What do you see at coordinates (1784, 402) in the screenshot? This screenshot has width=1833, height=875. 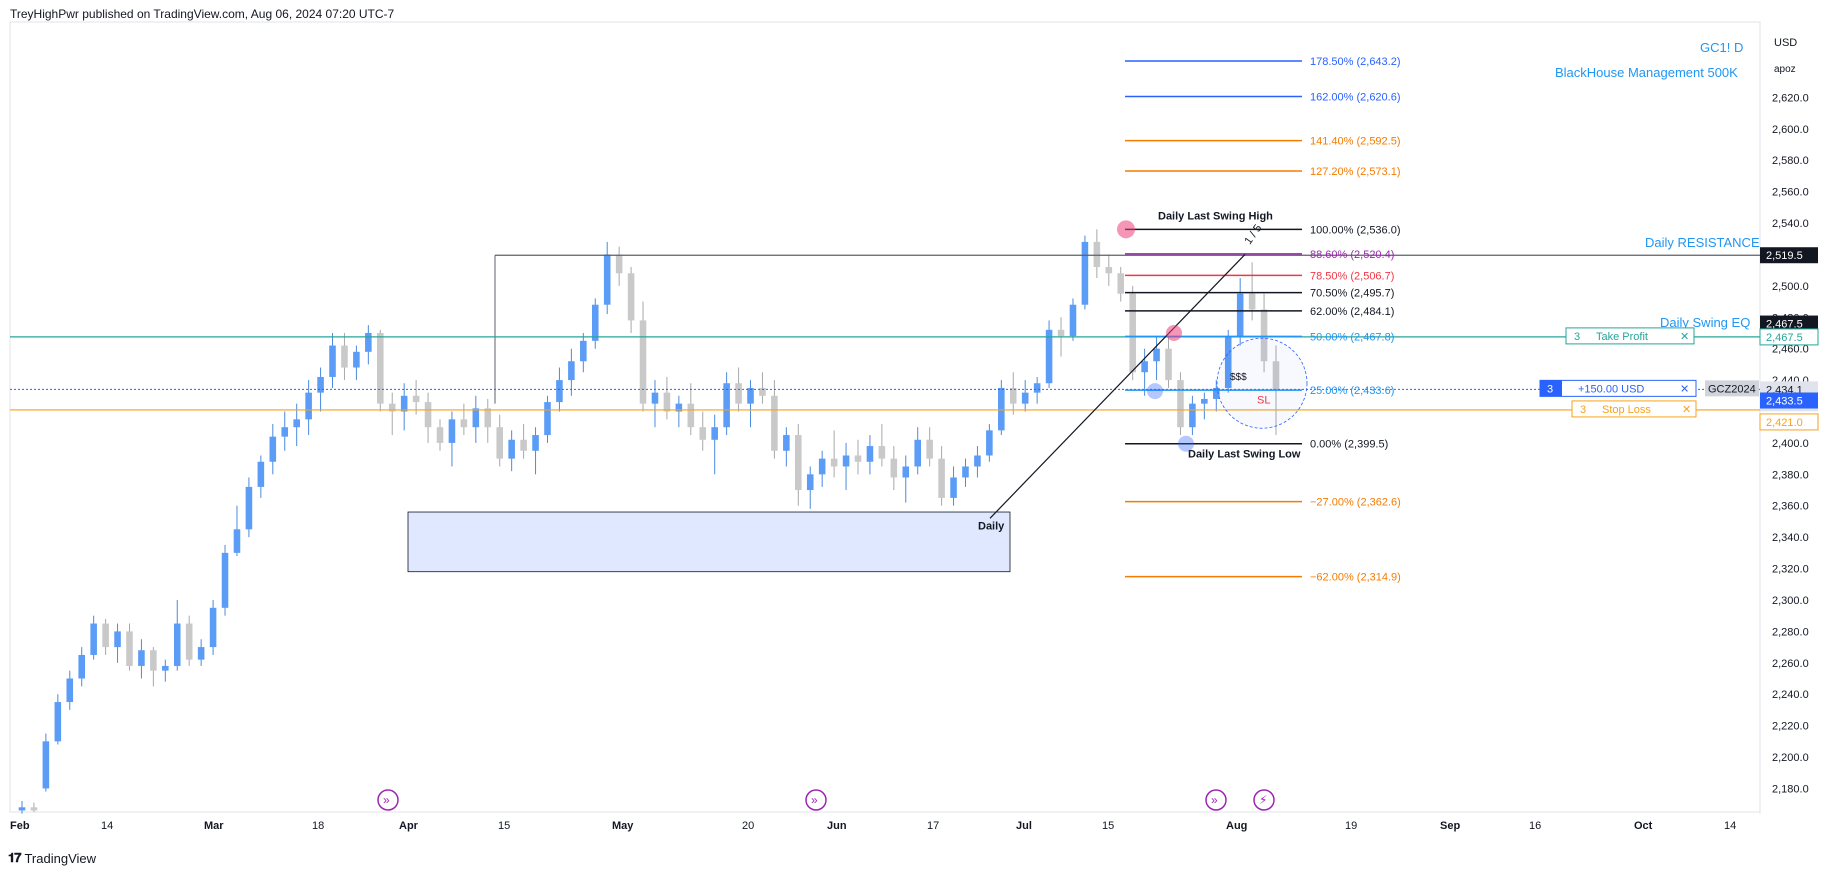 I see `extra-price-badge: 2,433.5` at bounding box center [1784, 402].